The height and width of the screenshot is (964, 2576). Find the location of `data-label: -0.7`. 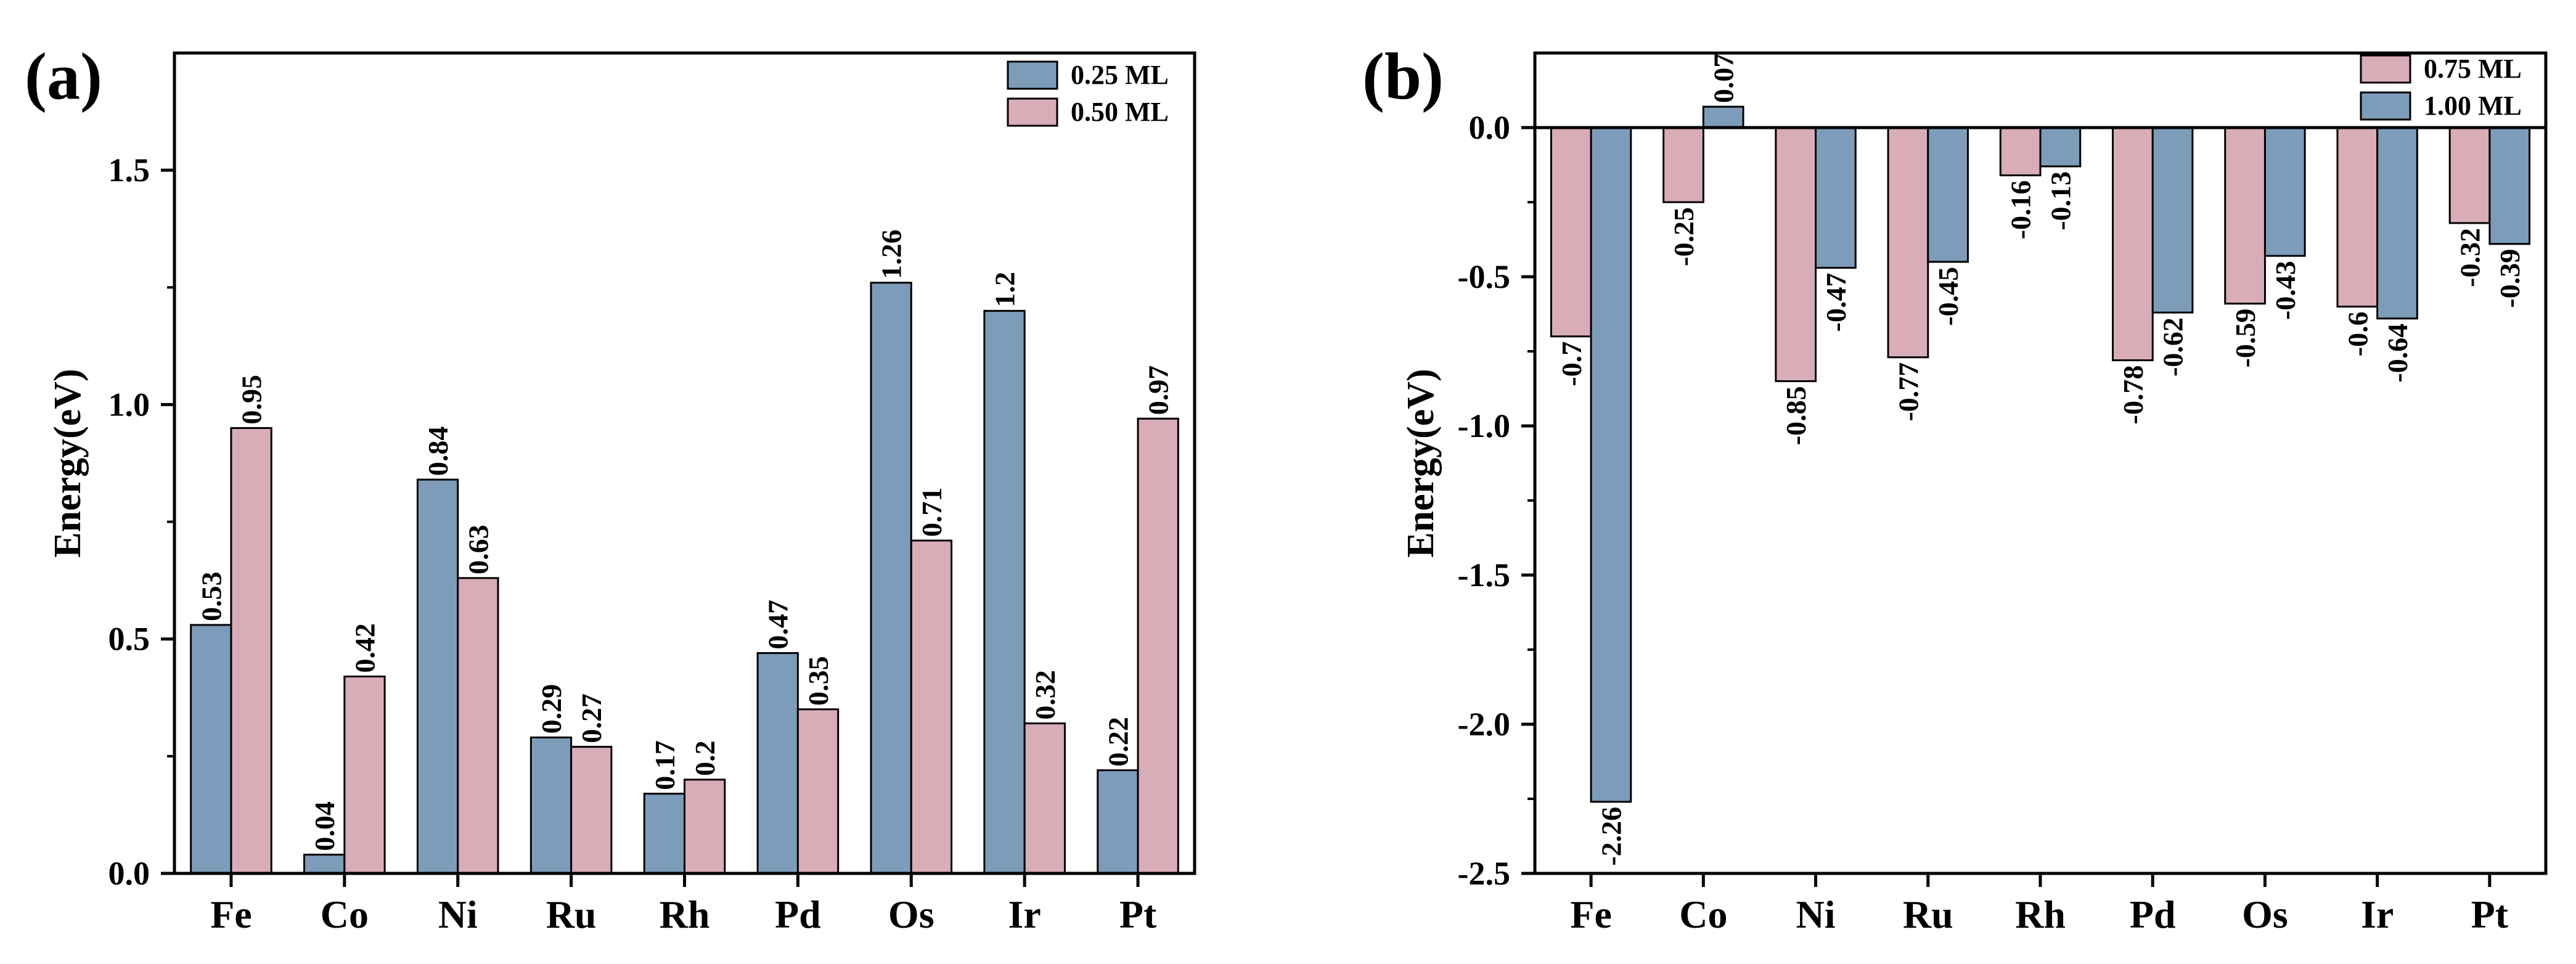

data-label: -0.7 is located at coordinates (1571, 363).